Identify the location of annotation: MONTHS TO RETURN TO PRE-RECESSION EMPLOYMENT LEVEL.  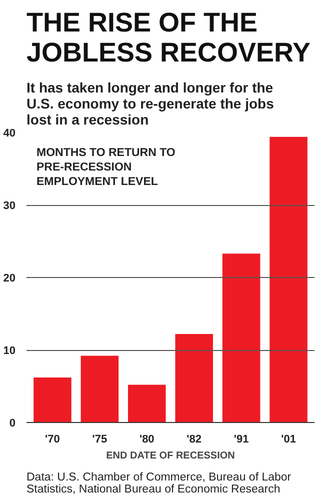
(106, 167).